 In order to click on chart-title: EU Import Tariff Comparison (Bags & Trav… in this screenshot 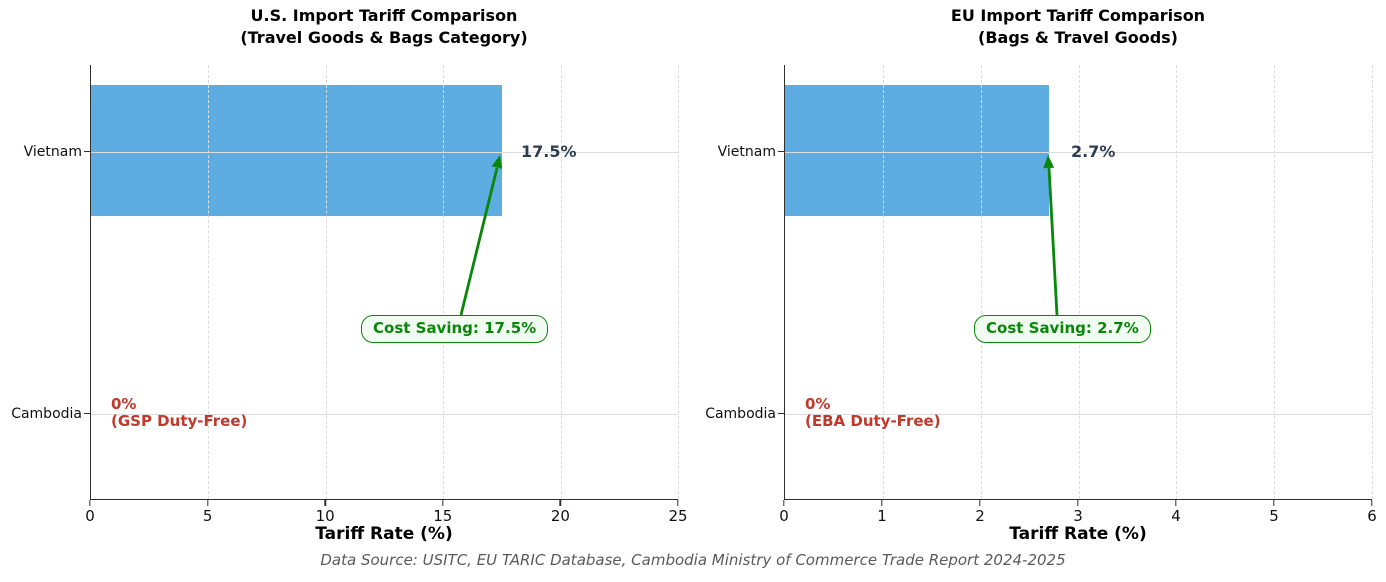, I will do `click(1078, 27)`.